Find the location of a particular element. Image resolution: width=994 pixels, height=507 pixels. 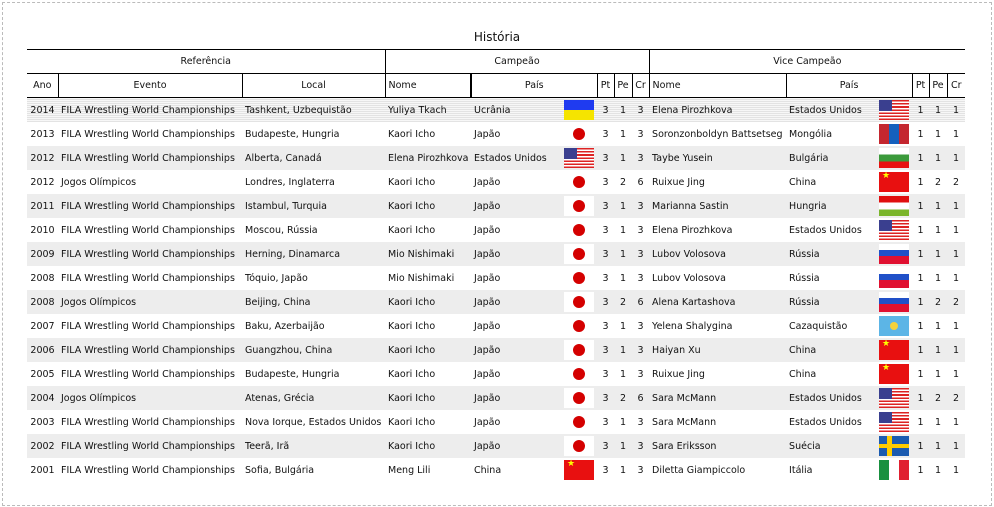

col-champion-name: Nome is located at coordinates (428, 85).